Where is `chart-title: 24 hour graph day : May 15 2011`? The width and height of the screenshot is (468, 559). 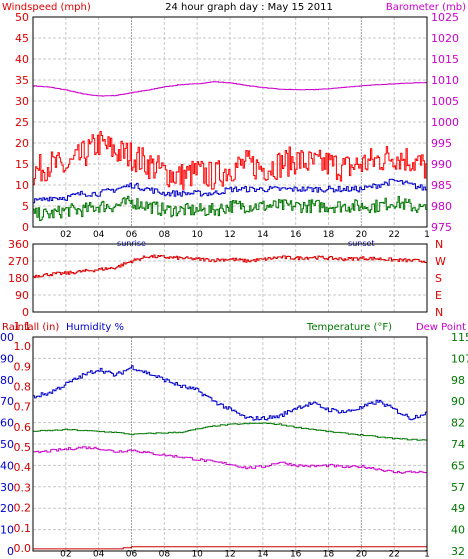 chart-title: 24 hour graph day : May 15 2011 is located at coordinates (249, 7).